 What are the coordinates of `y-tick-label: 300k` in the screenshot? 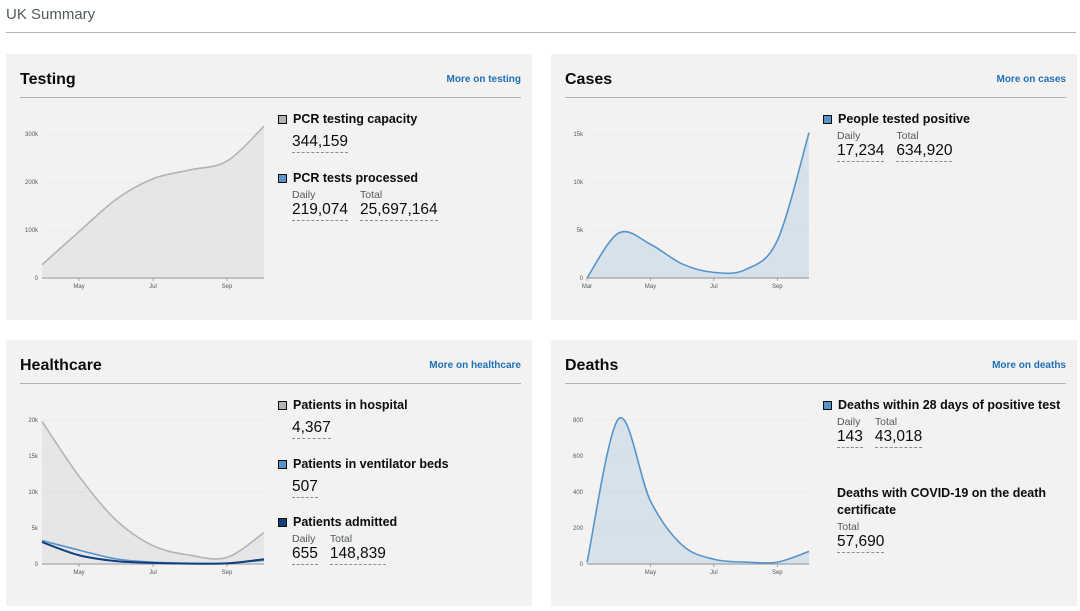 It's located at (32, 135).